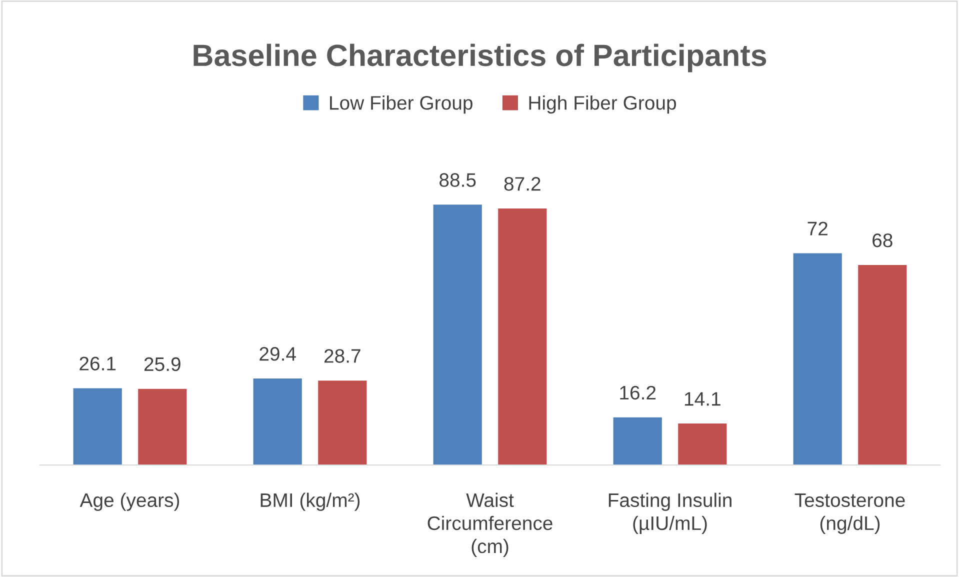 This screenshot has width=959, height=577. What do you see at coordinates (98, 363) in the screenshot?
I see `data-label: 26.1` at bounding box center [98, 363].